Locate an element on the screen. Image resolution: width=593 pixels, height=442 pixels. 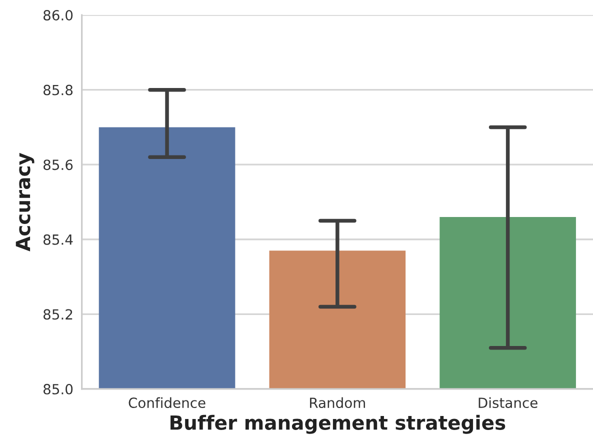
y-tick-label: 85.0 is located at coordinates (58, 389).